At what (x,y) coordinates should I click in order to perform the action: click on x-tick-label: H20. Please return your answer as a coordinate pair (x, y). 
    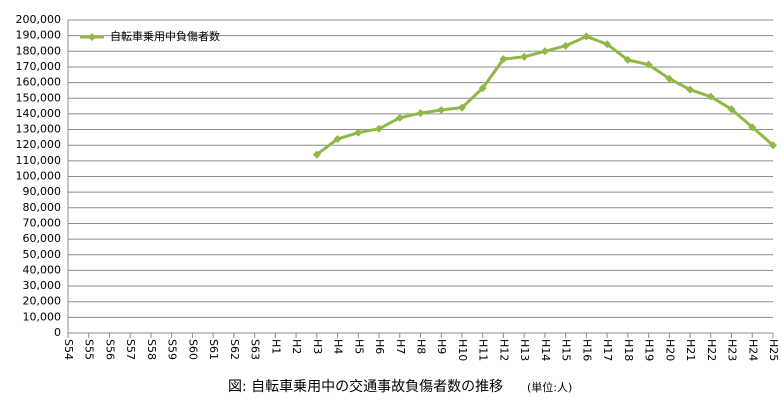
    Looking at the image, I should click on (669, 350).